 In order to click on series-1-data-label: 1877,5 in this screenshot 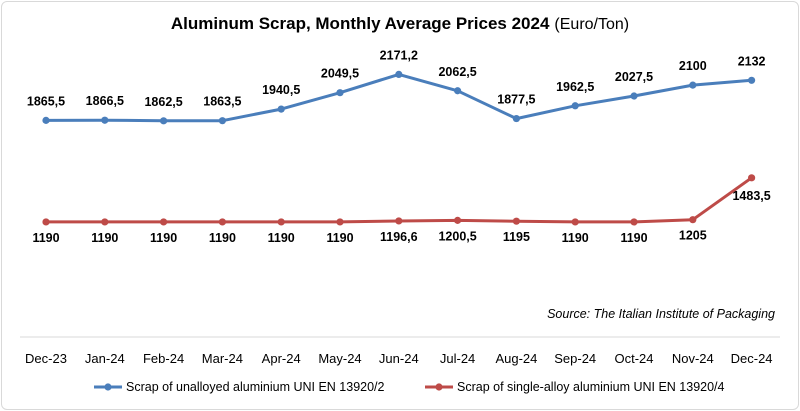, I will do `click(516, 100)`.